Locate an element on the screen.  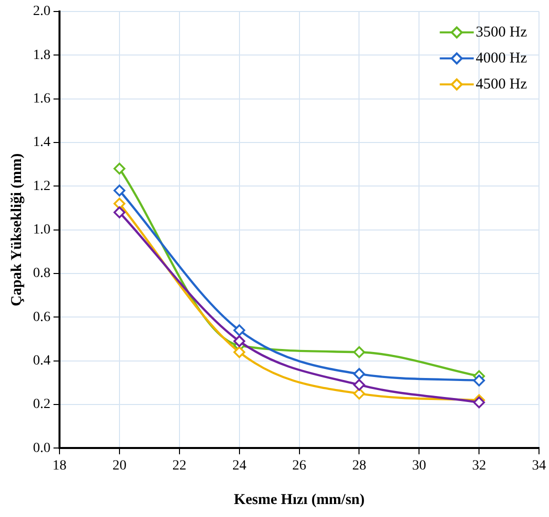
x-tick-label: 32 is located at coordinates (479, 466).